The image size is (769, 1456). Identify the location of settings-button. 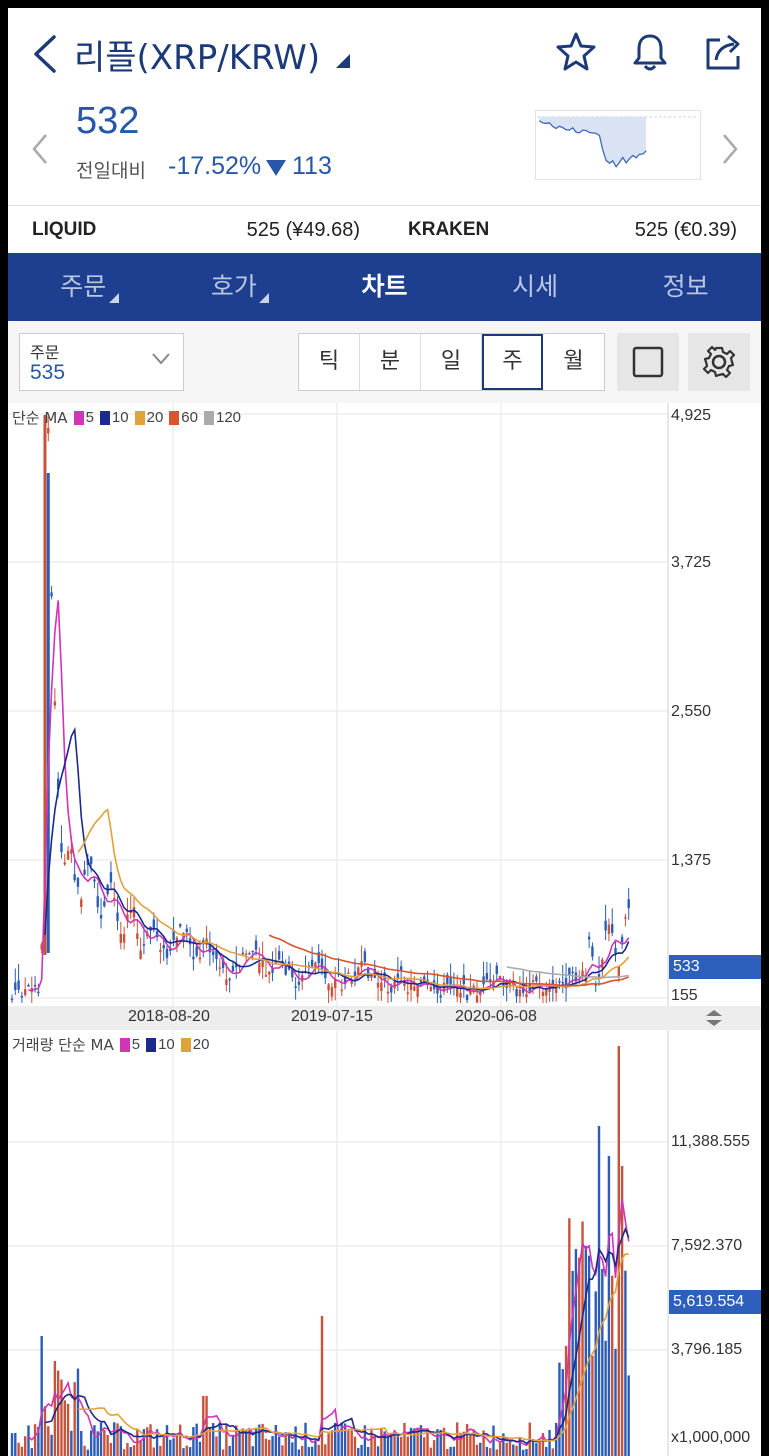
(719, 362).